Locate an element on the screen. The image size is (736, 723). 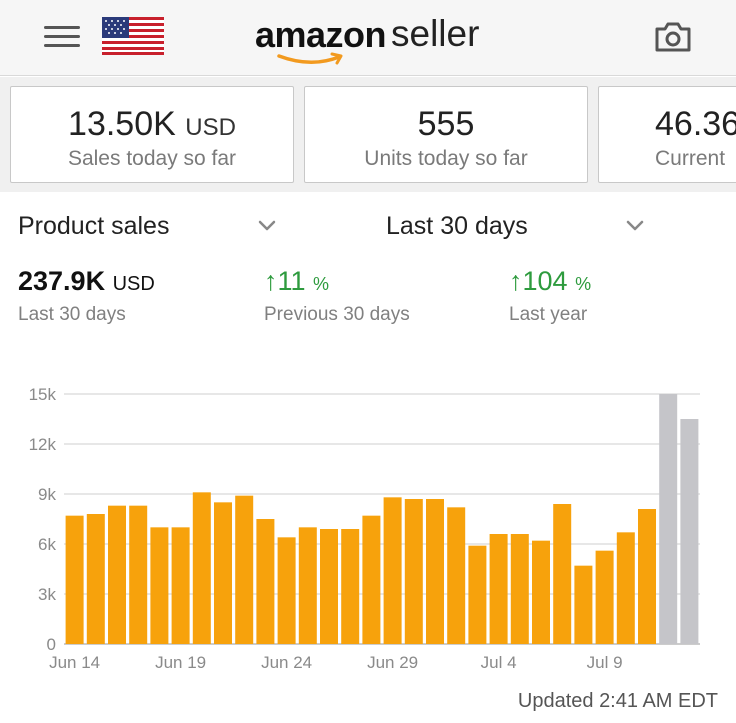
metric-dropdown: Product sales is located at coordinates (94, 226).